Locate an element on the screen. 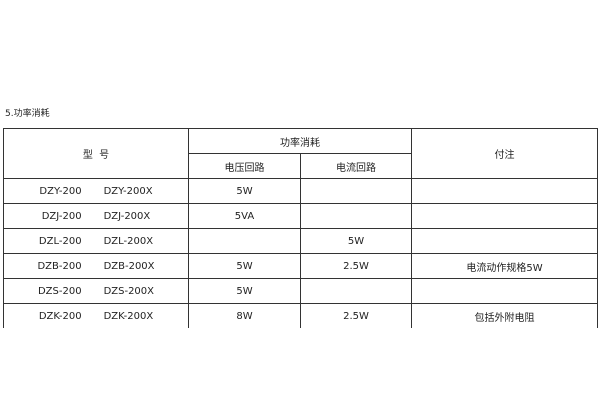  model-b: DZS-200X is located at coordinates (129, 291).